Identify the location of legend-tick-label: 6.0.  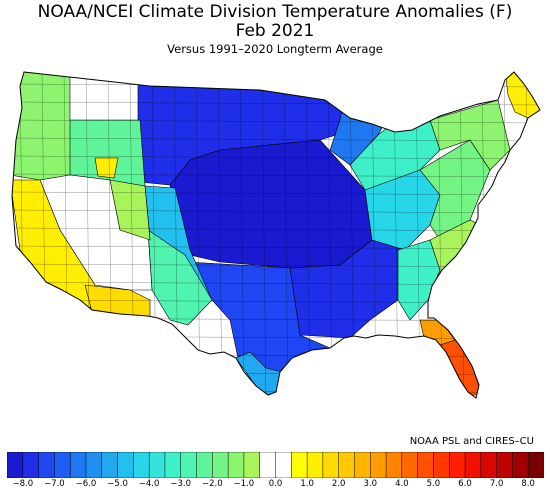
(465, 484).